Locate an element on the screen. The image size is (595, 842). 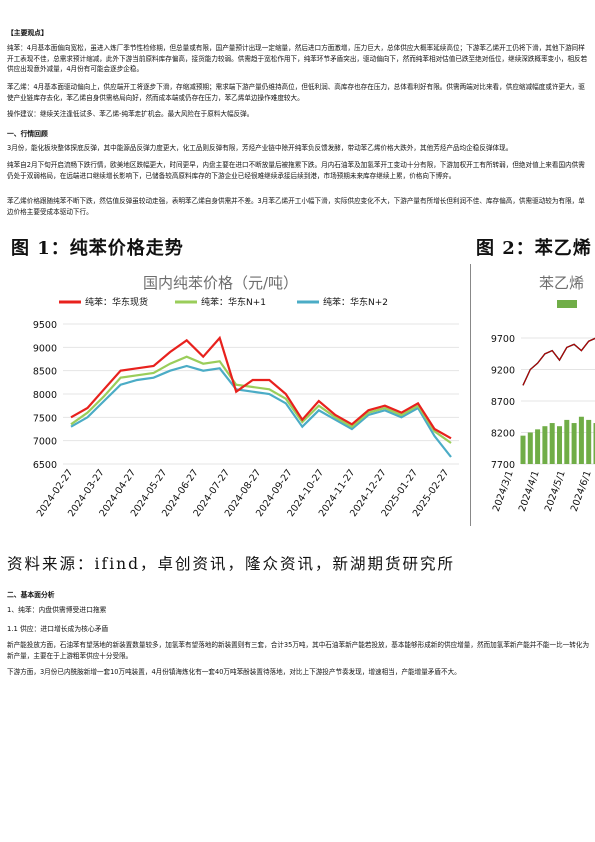
subsection1-heading: 1、纯苯：内盘供需博受进口拖累 is located at coordinates (57, 610).